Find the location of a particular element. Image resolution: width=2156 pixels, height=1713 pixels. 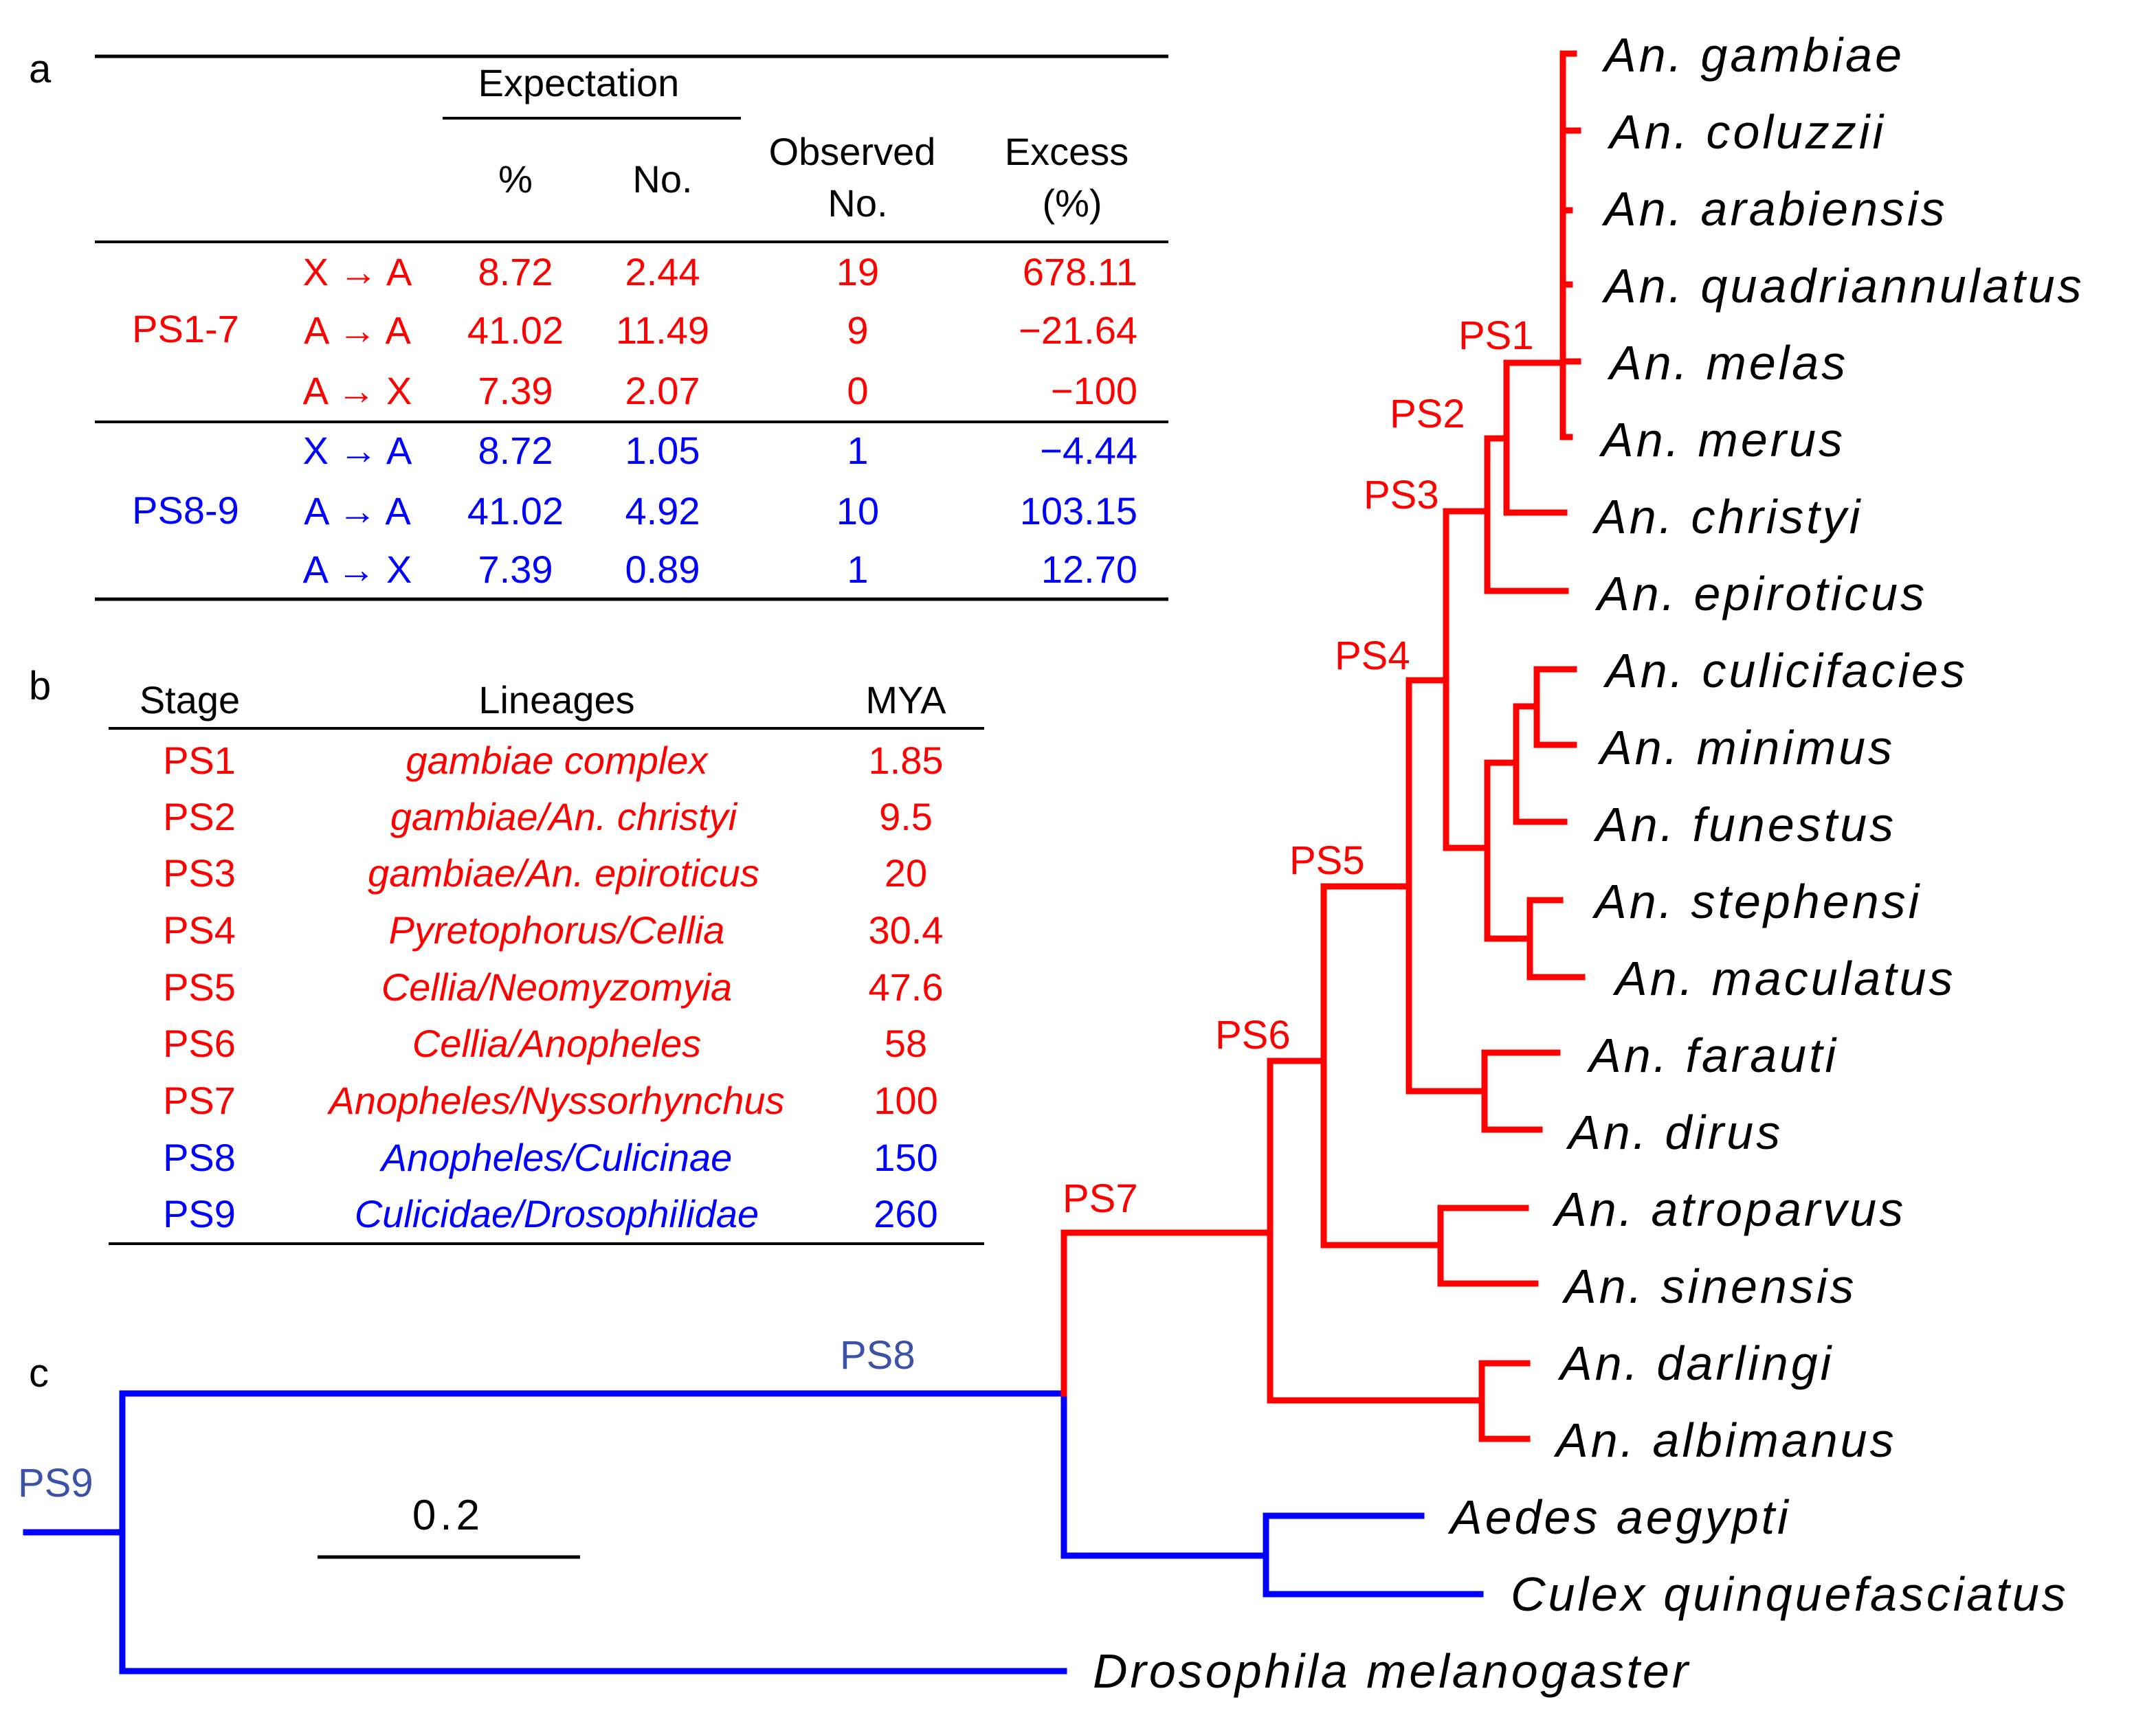

node-label-ps8: PS8 is located at coordinates (877, 1355).